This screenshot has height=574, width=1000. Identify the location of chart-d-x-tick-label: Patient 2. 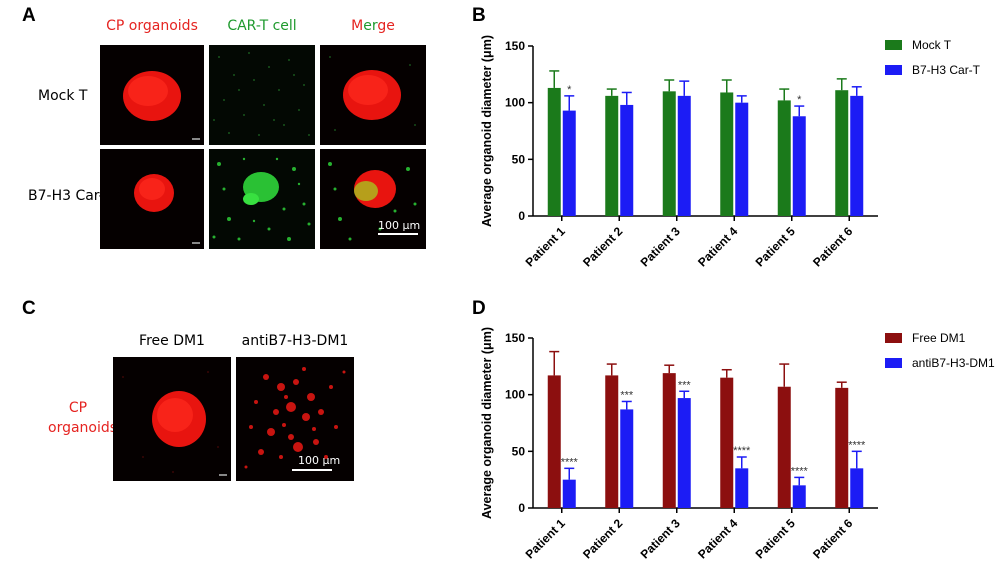
(602, 538).